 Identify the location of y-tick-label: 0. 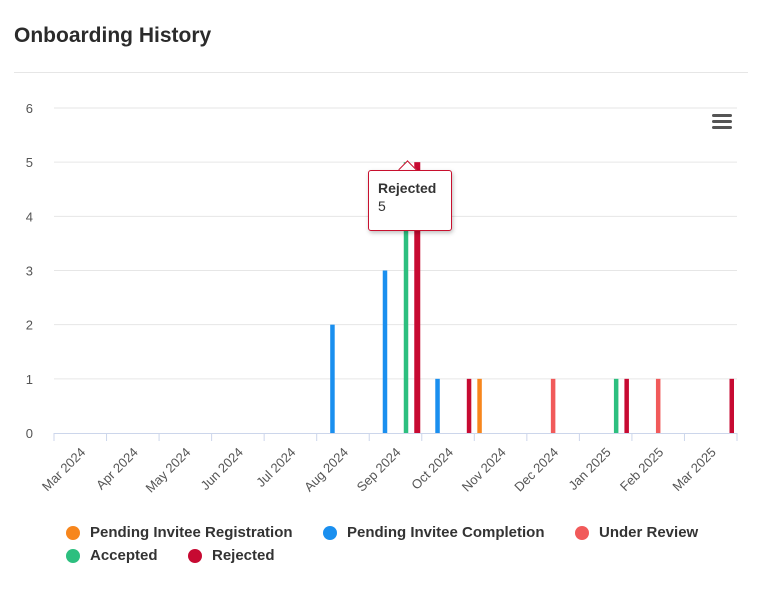
(29, 433).